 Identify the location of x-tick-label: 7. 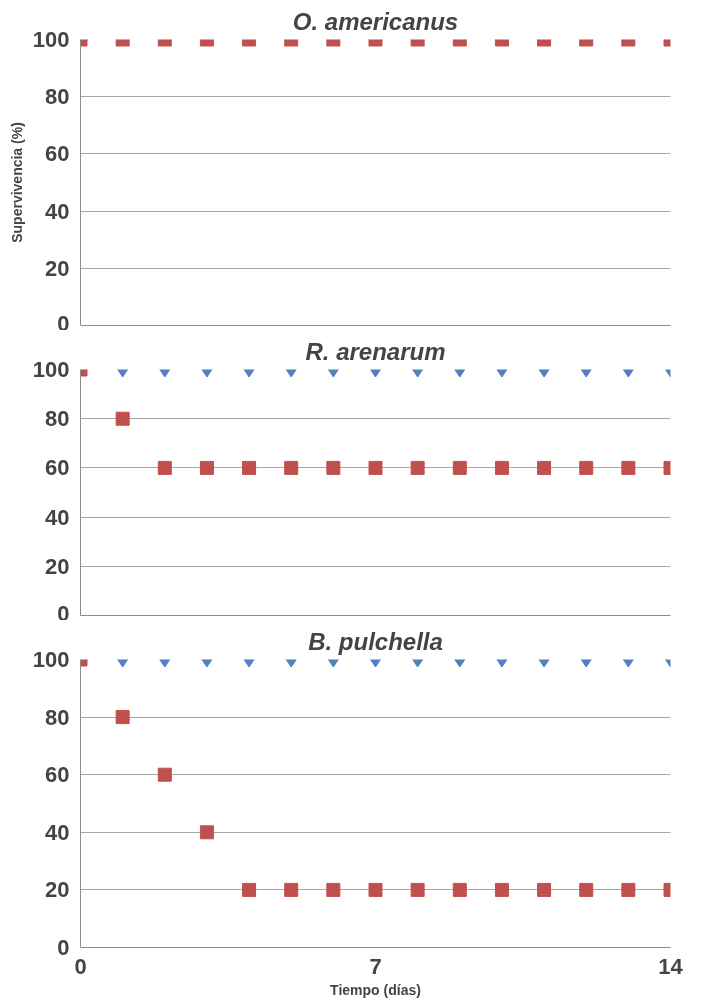
(375, 966).